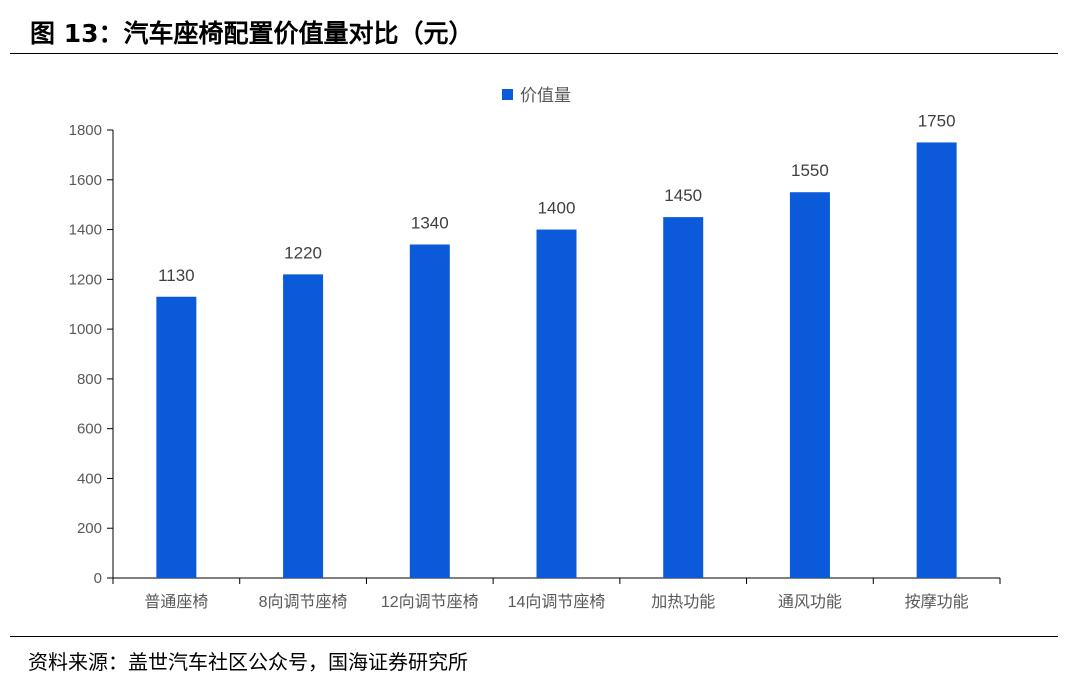  What do you see at coordinates (303, 252) in the screenshot?
I see `data-label: 1220` at bounding box center [303, 252].